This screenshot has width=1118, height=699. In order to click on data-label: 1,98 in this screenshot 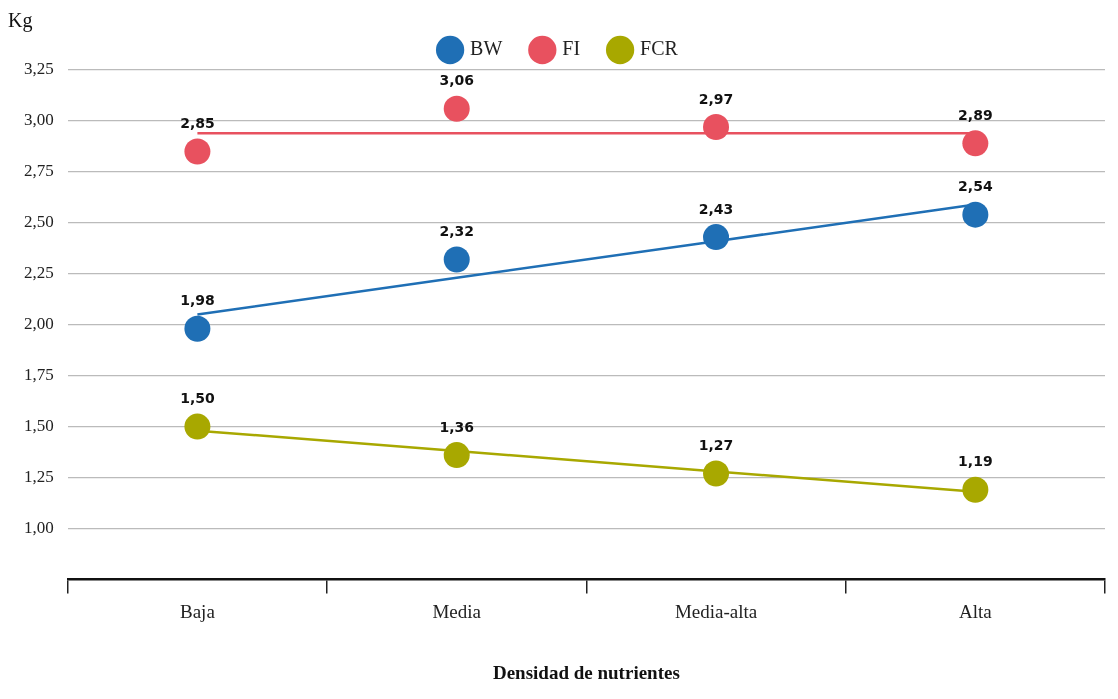, I will do `click(197, 300)`.